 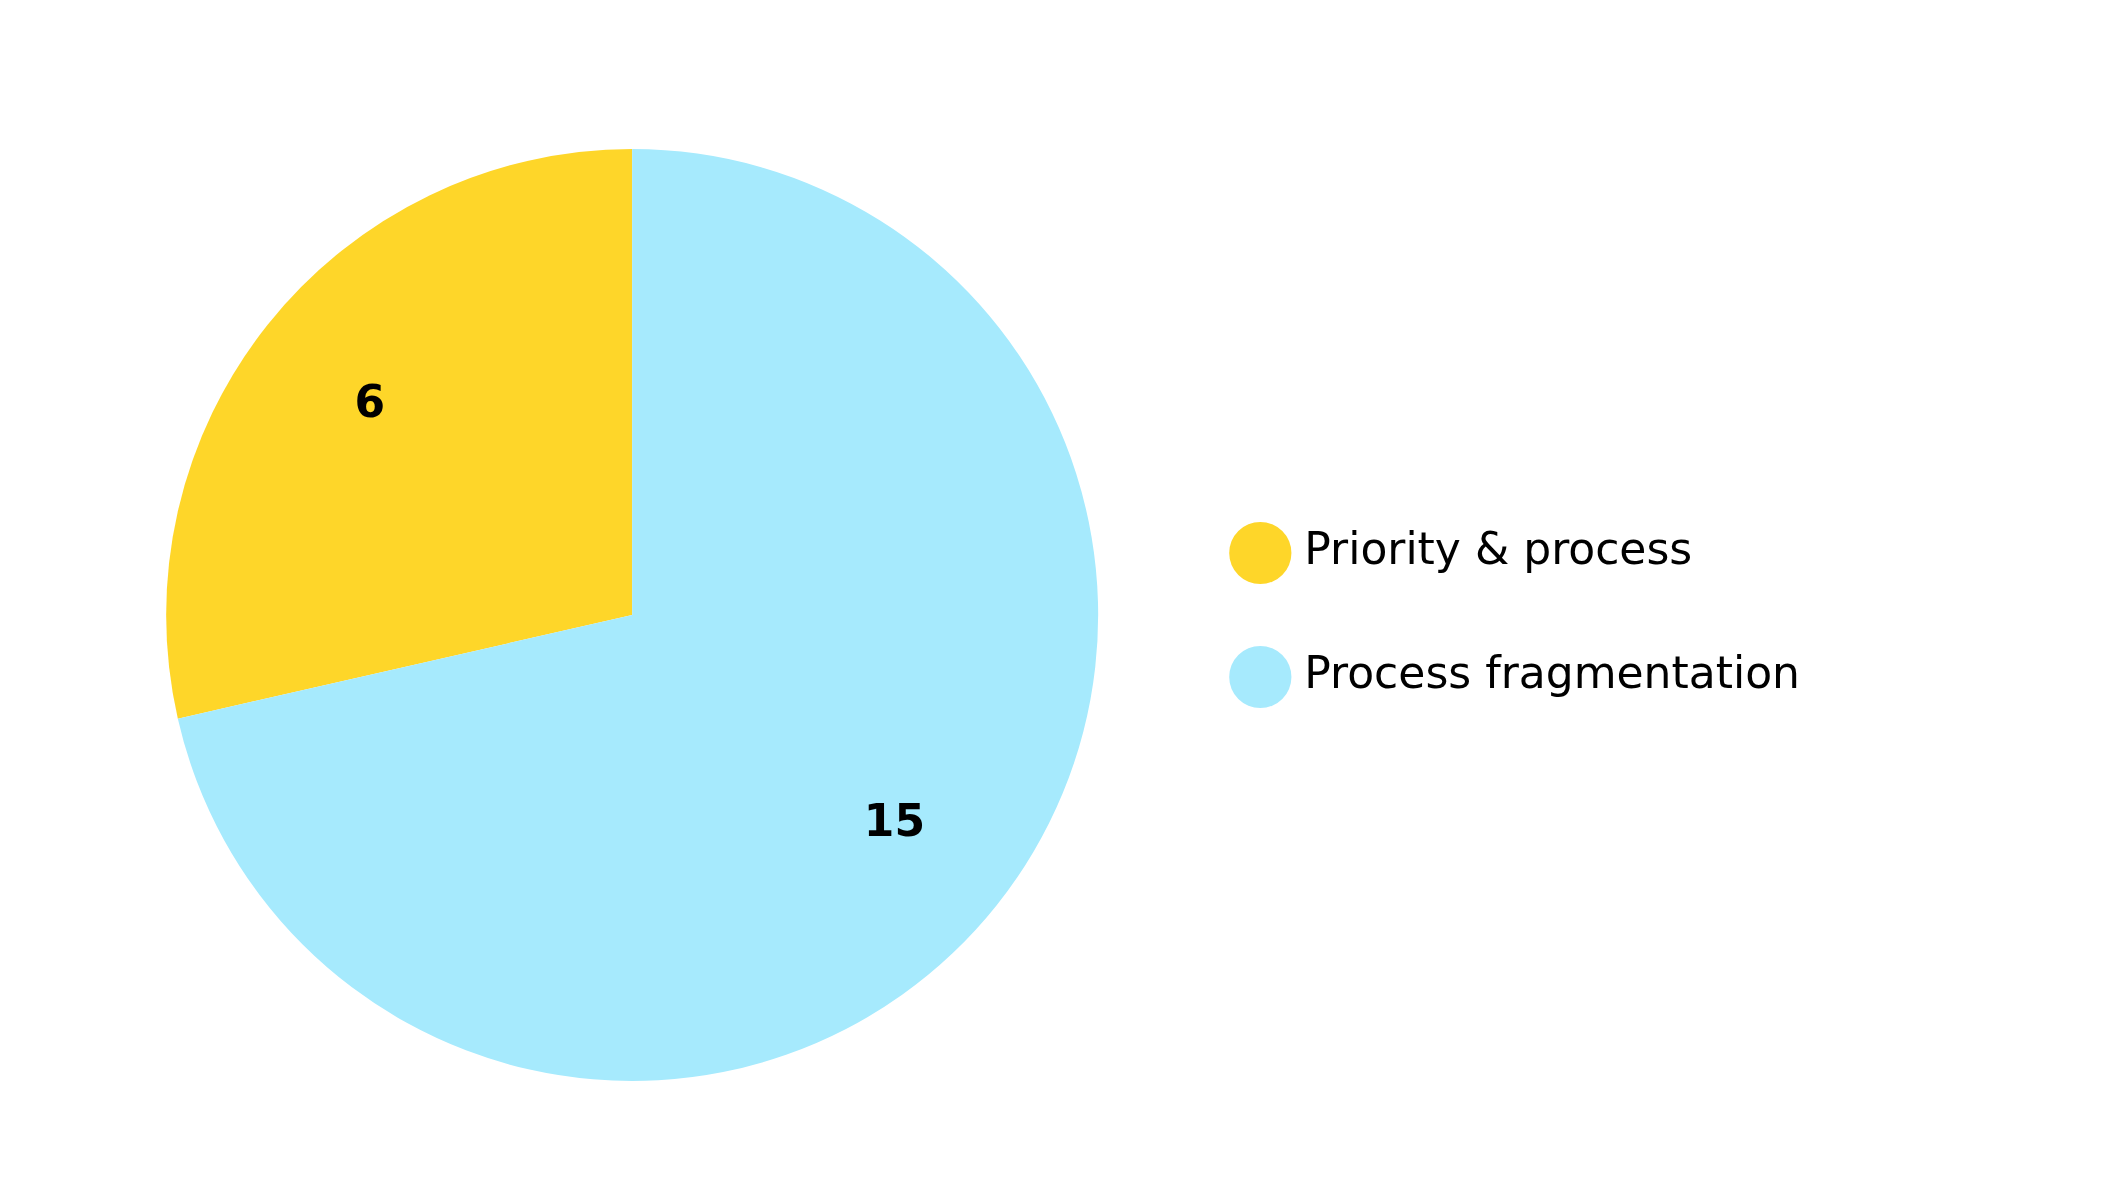 I want to click on legend-label: Priority & process, so click(x=1498, y=549).